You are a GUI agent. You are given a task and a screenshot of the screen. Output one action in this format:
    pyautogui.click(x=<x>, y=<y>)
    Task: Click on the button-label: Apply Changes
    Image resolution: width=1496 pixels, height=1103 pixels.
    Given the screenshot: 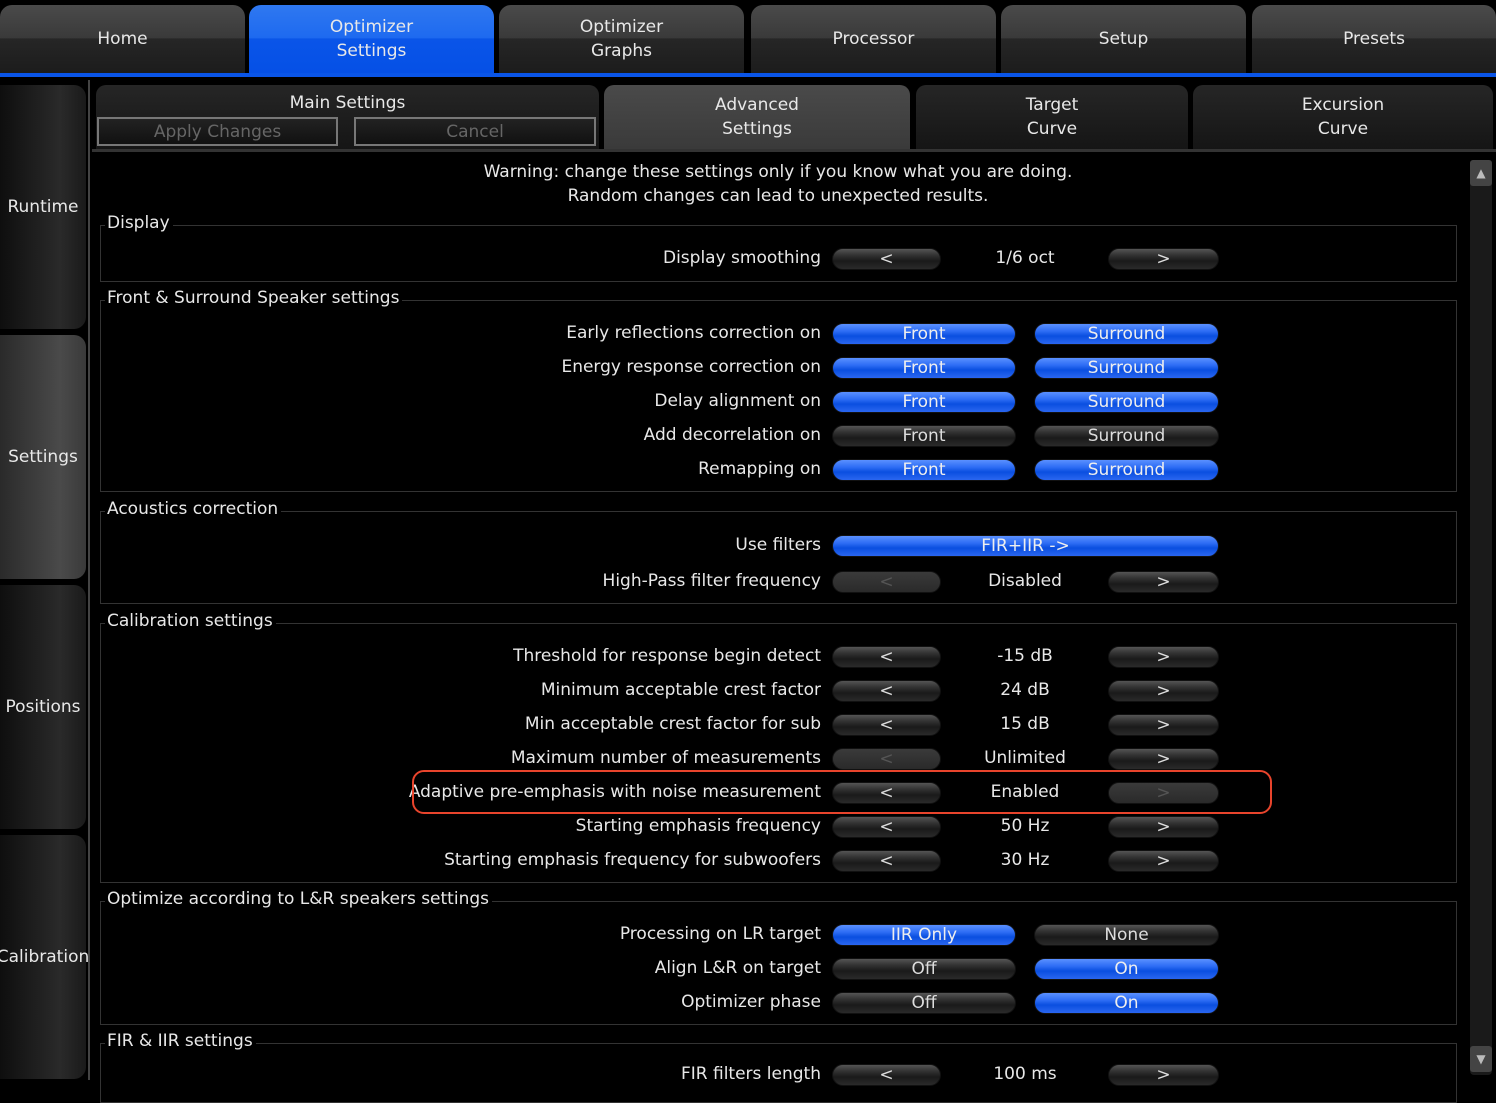 What is the action you would take?
    pyautogui.click(x=217, y=131)
    